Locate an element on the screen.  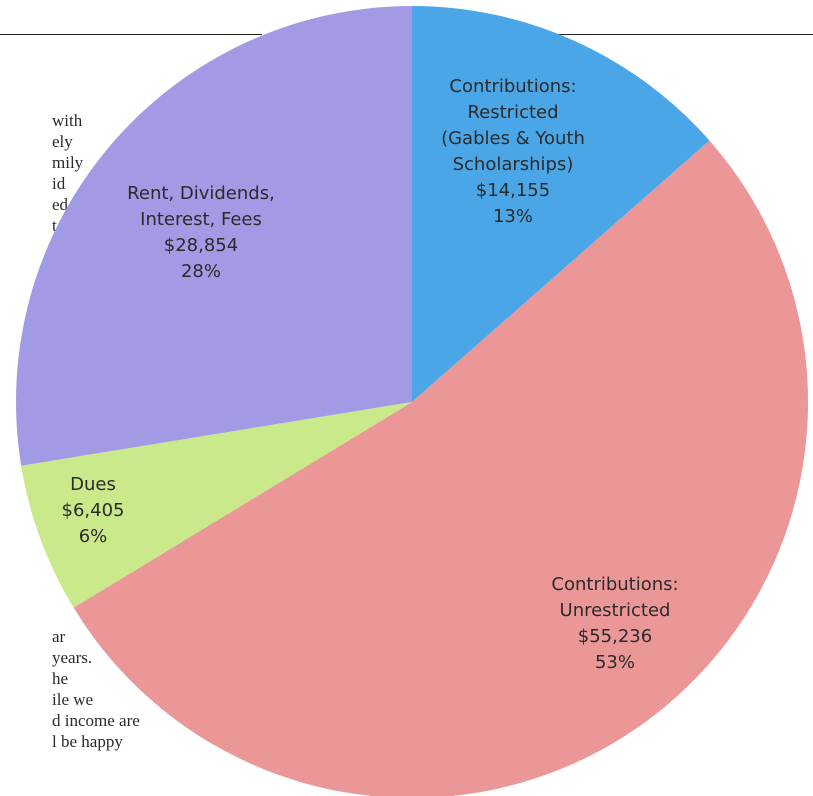
slice-label-line: 28% is located at coordinates (201, 271).